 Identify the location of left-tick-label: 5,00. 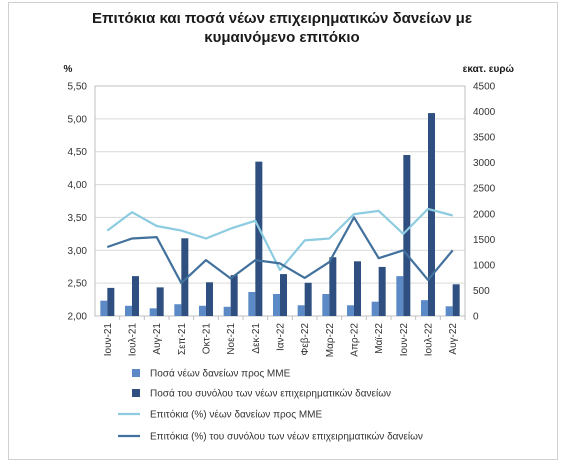
(78, 119).